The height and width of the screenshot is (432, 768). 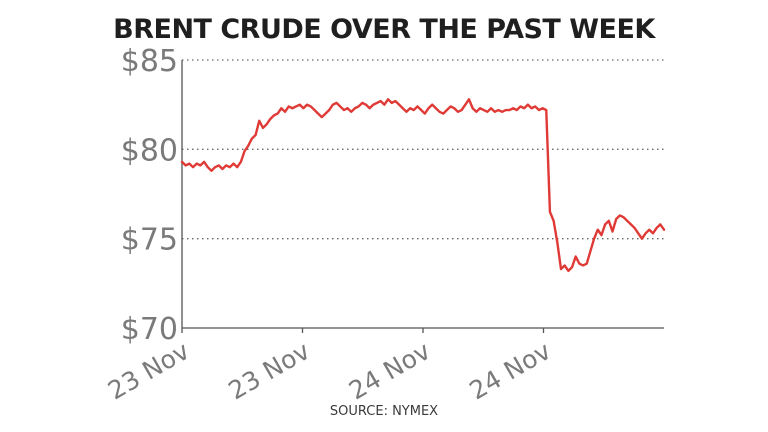 I want to click on y-tick-label: $70, so click(x=149, y=329).